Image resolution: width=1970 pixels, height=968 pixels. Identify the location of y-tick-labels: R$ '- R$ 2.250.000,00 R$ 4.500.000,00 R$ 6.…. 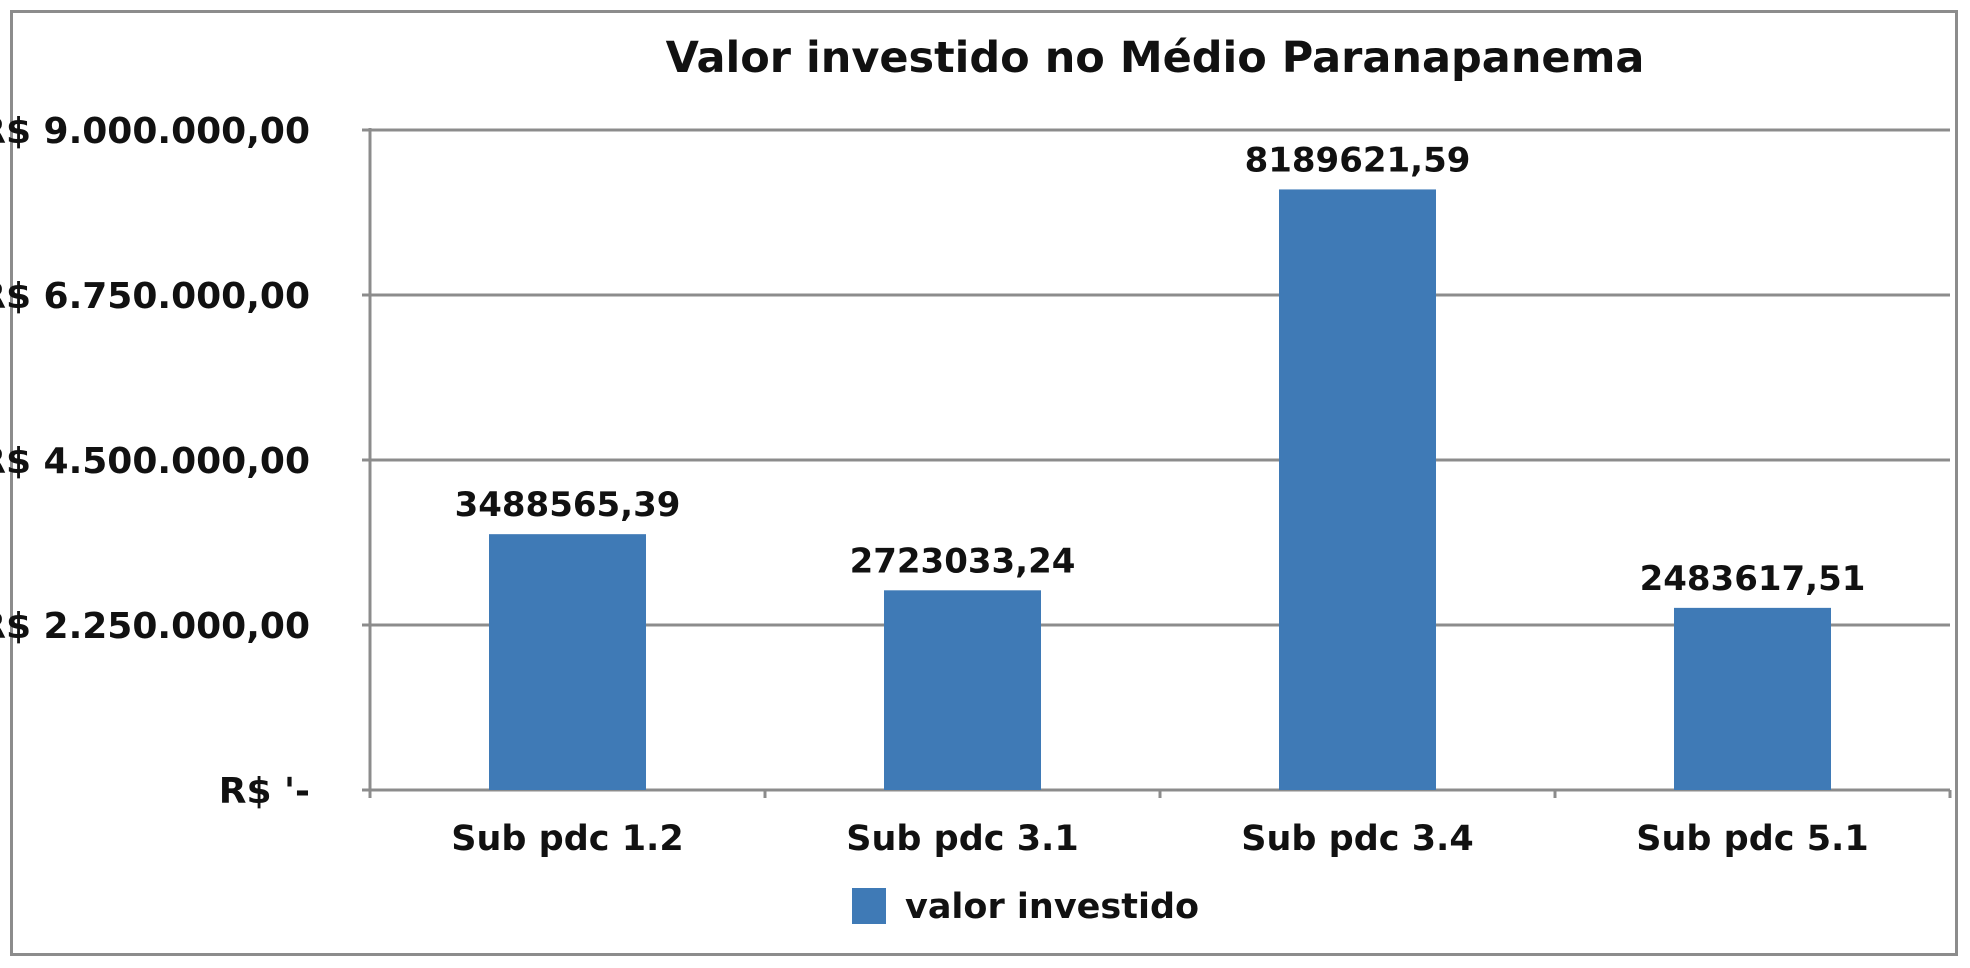
(155, 461).